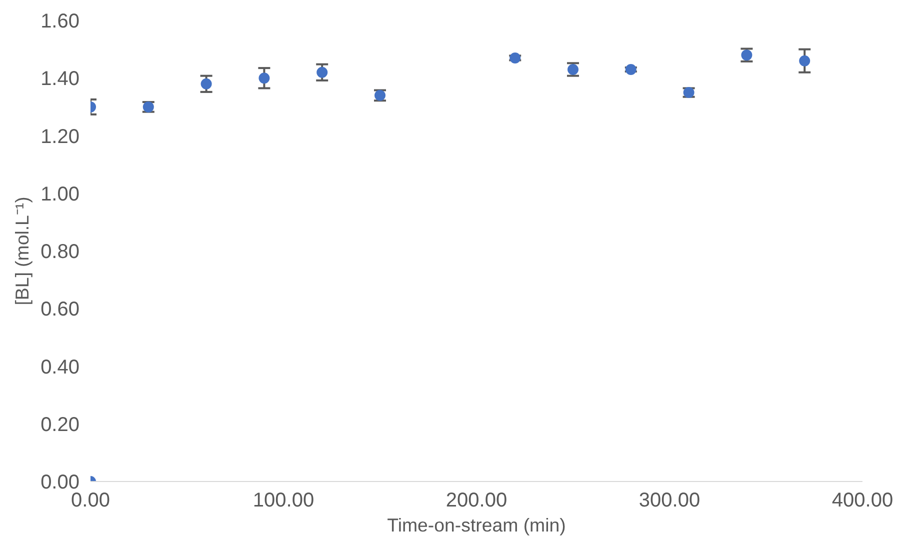 The width and height of the screenshot is (907, 538). Describe the element at coordinates (669, 501) in the screenshot. I see `x-tick-label: 300.00` at that location.